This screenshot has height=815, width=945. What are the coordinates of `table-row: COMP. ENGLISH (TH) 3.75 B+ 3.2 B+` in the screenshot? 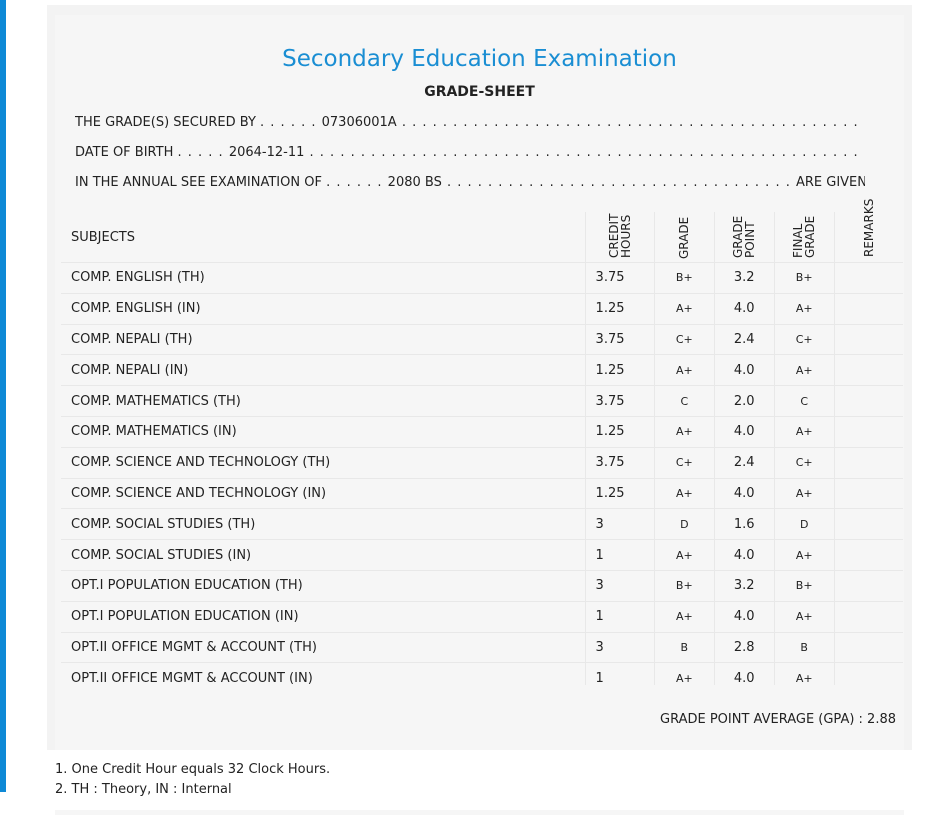 It's located at (482, 278).